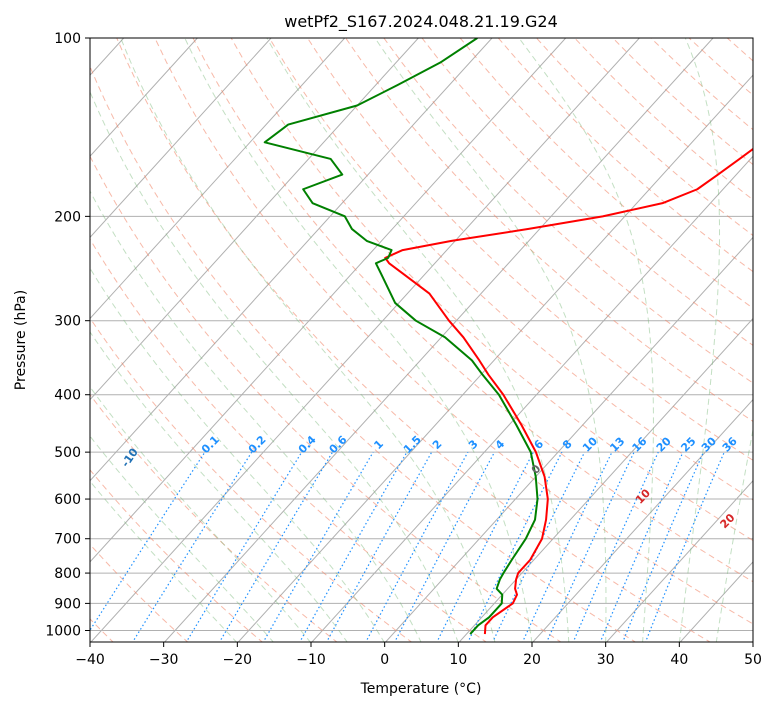  Describe the element at coordinates (21, 340) in the screenshot. I see `y-axis-title: Pressure (hPa)` at that location.